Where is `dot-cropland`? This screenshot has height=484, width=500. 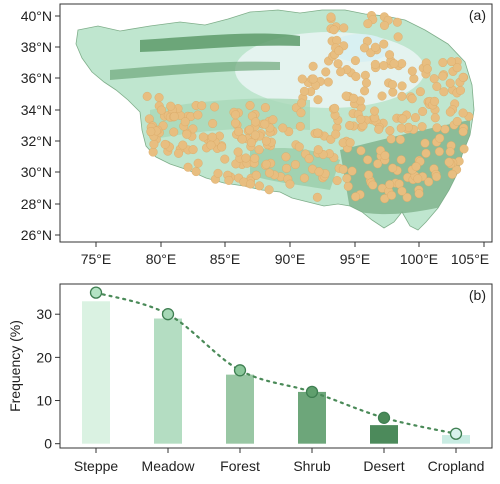 dot-cropland is located at coordinates (456, 433).